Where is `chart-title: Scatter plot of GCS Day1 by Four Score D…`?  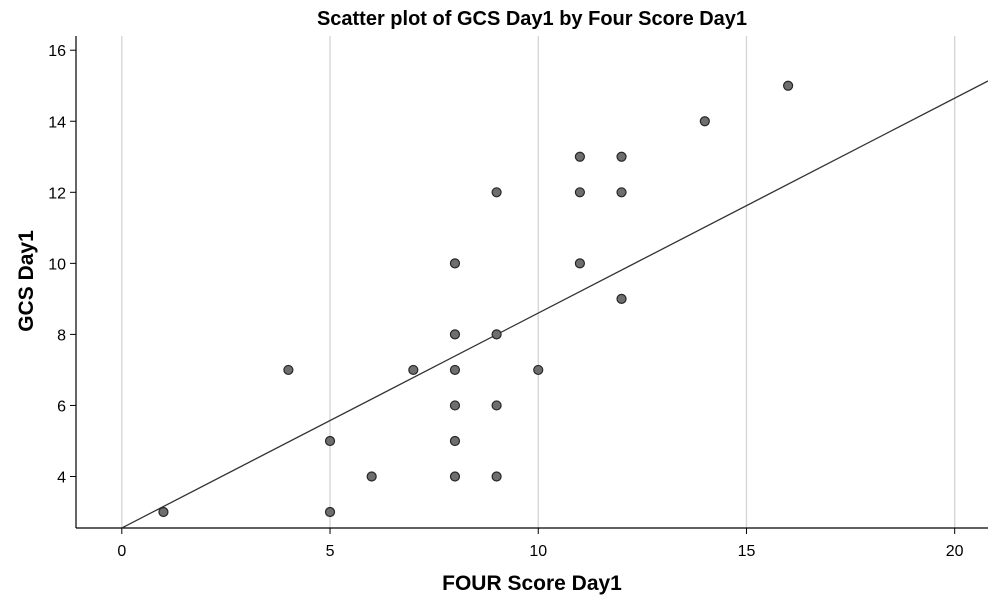
chart-title: Scatter plot of GCS Day1 by Four Score D… is located at coordinates (532, 19).